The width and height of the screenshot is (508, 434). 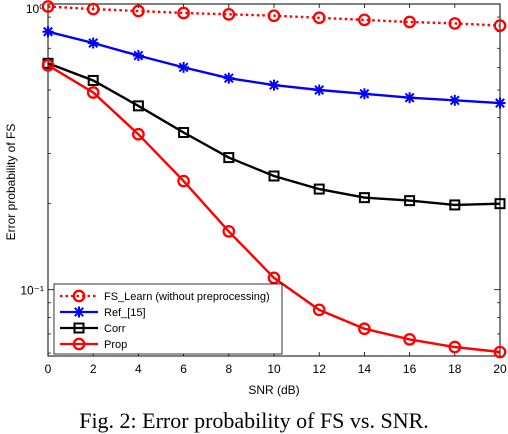 What do you see at coordinates (320, 369) in the screenshot?
I see `x-tick-label: 12` at bounding box center [320, 369].